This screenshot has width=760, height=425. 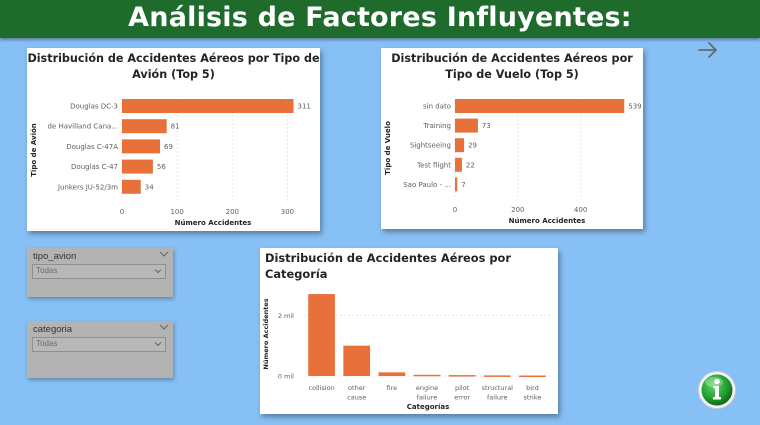 I want to click on data-label: 81, so click(x=175, y=127).